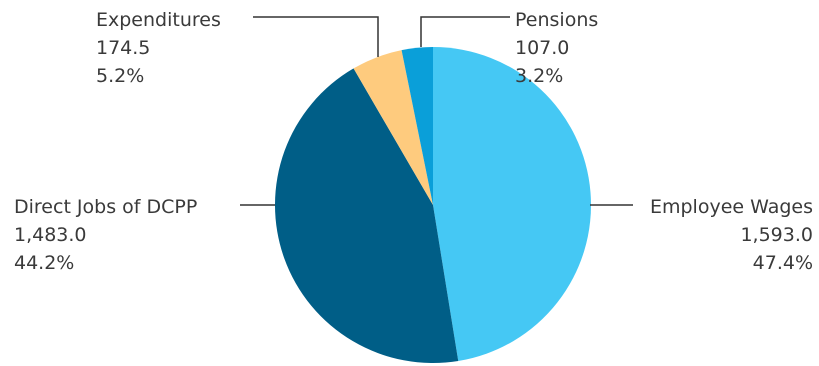 This screenshot has height=366, width=819. Describe the element at coordinates (776, 235) in the screenshot. I see `label-employee-wages-value: 1,593.0` at that location.